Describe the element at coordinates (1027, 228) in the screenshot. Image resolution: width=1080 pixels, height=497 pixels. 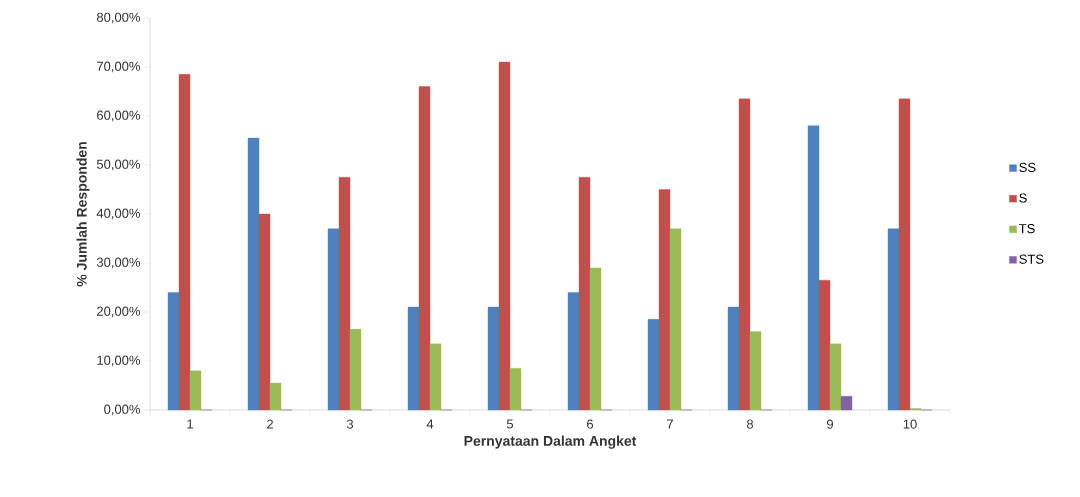
I see `legend-label: TS` at that location.